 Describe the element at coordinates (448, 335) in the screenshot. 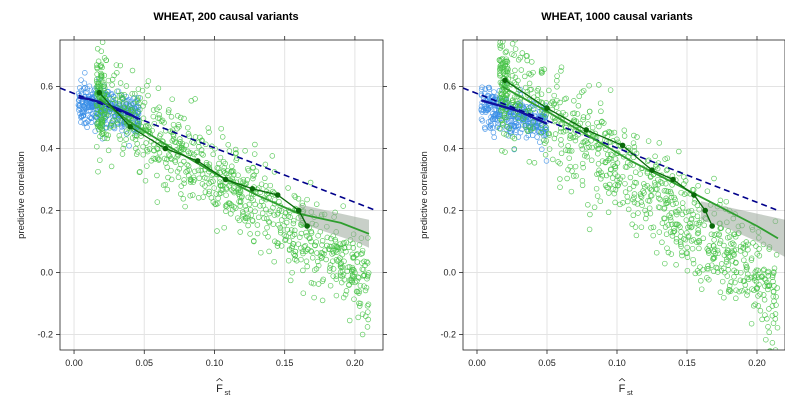

I see `y-tick-label: -0.2` at that location.